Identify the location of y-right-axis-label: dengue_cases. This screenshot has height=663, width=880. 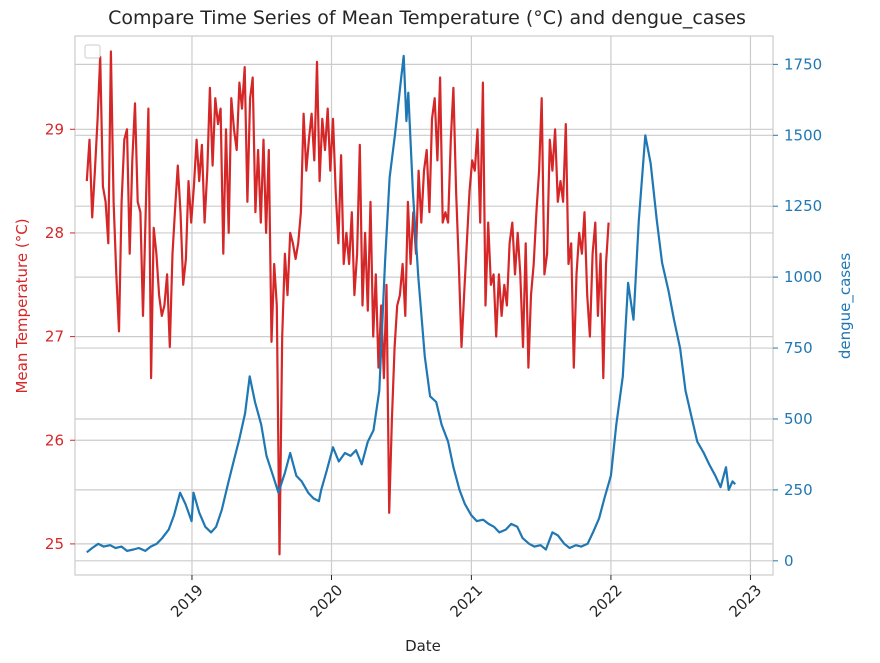
(845, 306).